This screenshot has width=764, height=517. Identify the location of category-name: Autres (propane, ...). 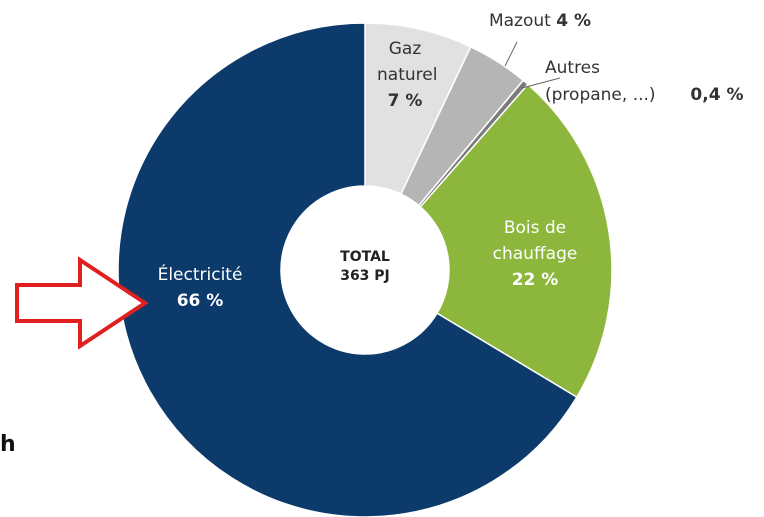
(600, 81).